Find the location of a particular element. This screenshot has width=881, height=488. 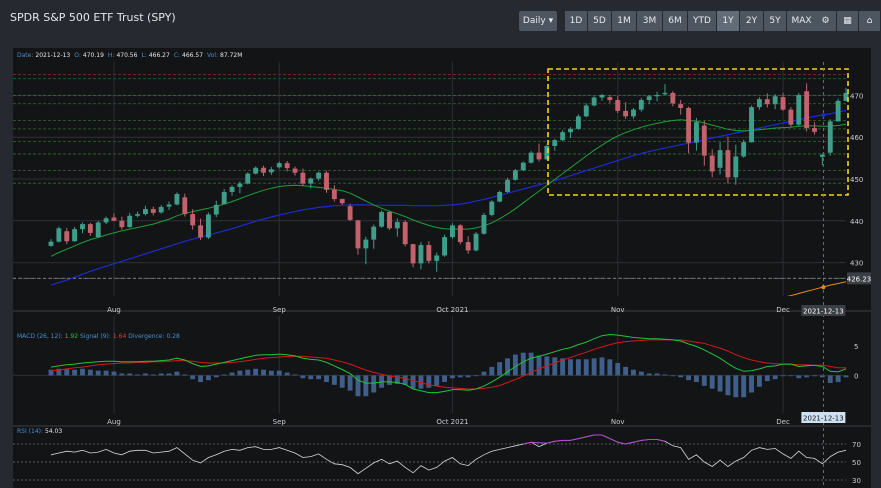

legend-value: 466.57 is located at coordinates (192, 55).